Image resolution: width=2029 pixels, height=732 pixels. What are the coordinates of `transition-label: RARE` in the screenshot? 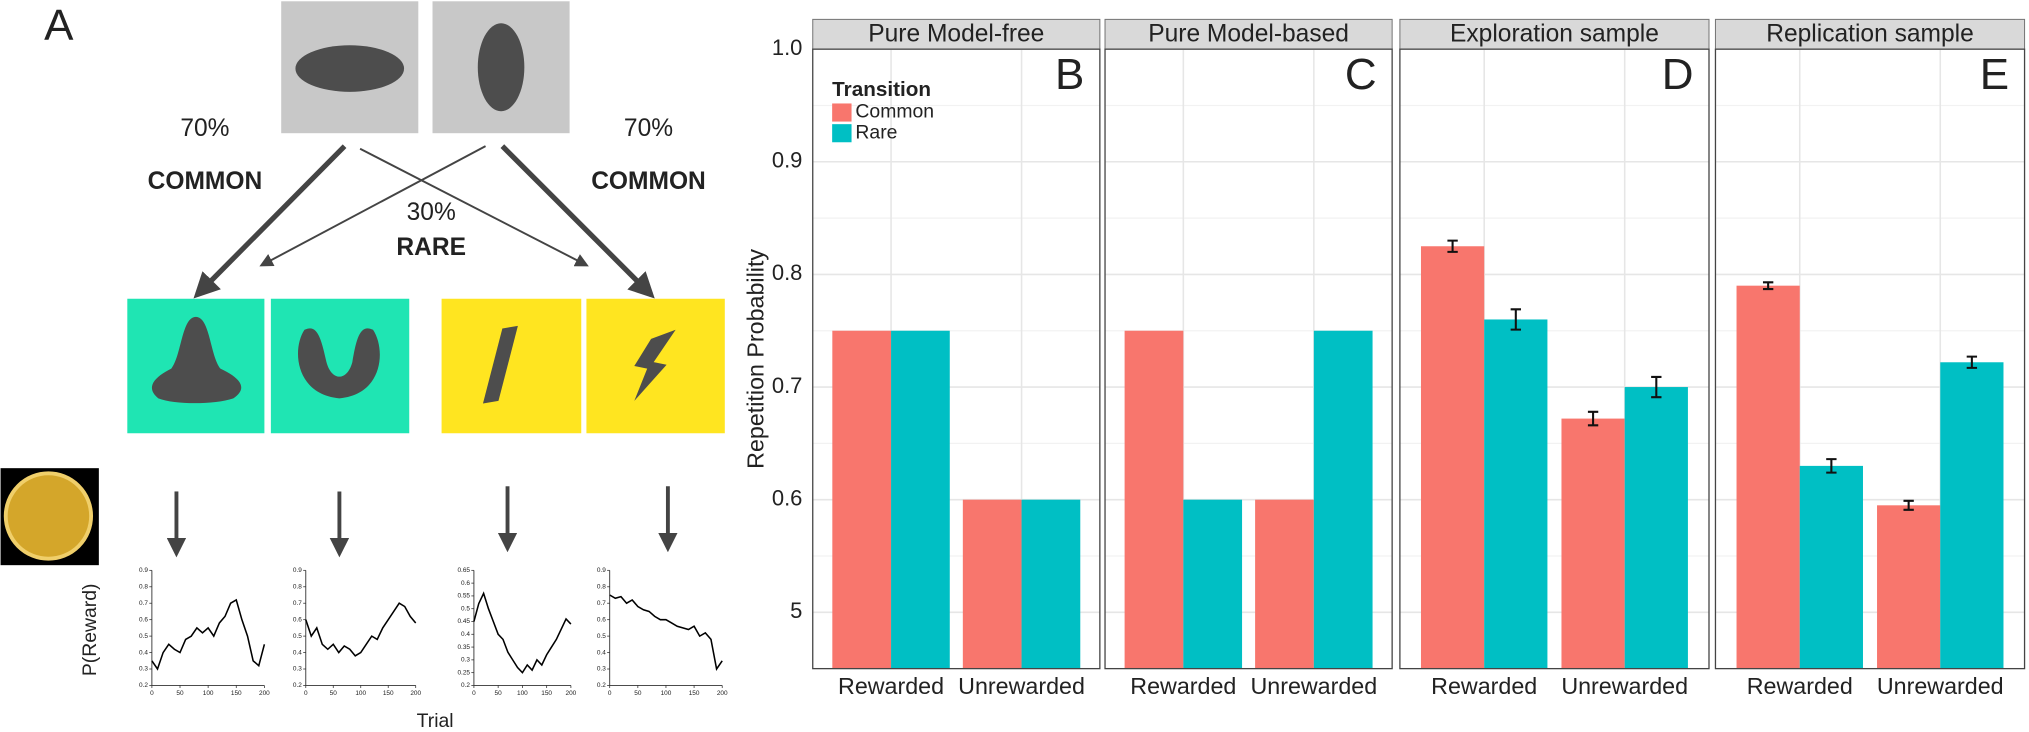 It's located at (431, 247).